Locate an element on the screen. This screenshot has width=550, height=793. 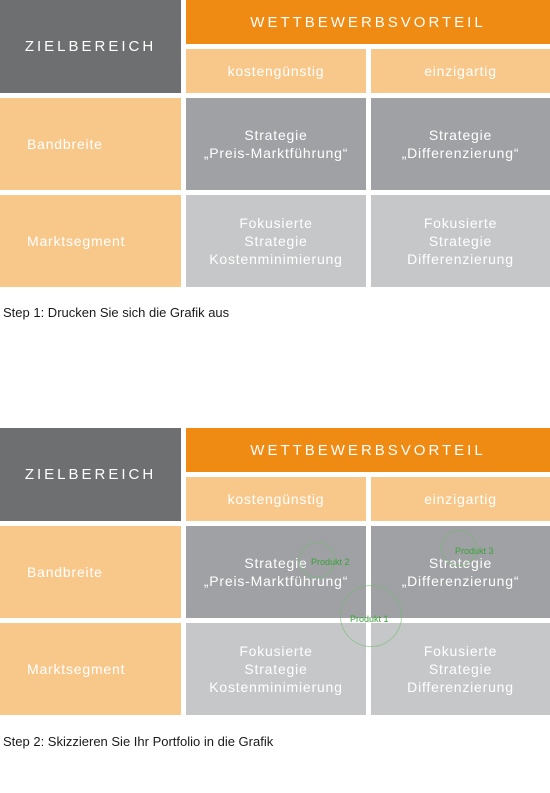
product-2-bubble is located at coordinates (317, 560).